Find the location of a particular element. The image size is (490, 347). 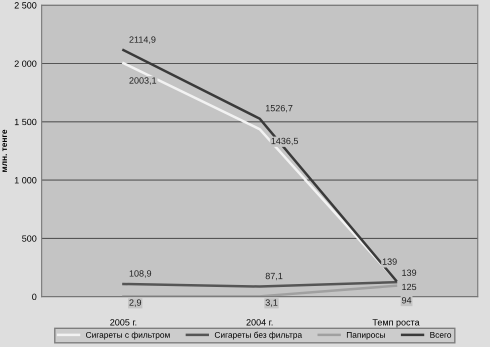

legend-label: Всего is located at coordinates (441, 335).